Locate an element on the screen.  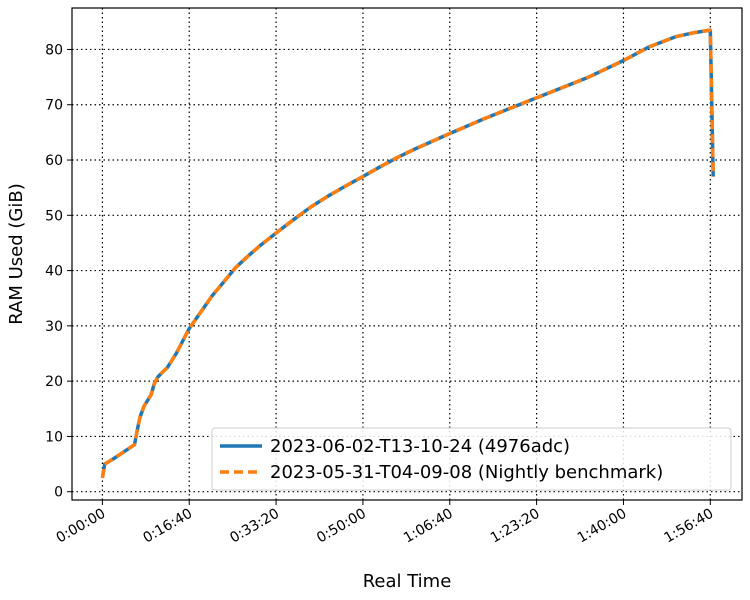
x-tick-label: 1:23:20 is located at coordinates (515, 526).